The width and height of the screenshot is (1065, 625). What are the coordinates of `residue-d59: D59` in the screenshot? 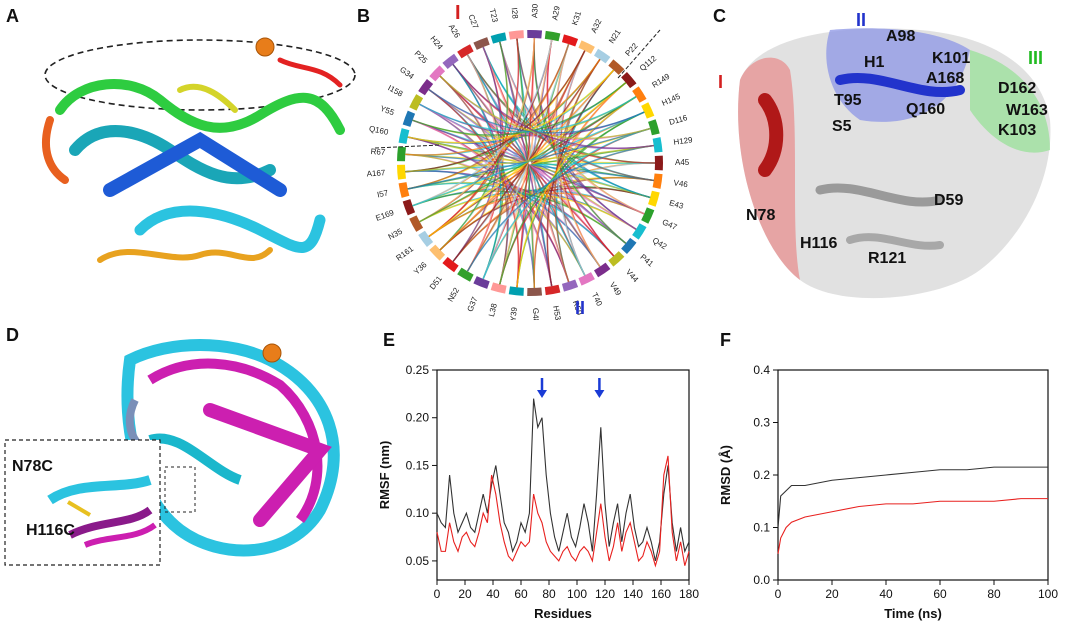 It's located at (949, 200).